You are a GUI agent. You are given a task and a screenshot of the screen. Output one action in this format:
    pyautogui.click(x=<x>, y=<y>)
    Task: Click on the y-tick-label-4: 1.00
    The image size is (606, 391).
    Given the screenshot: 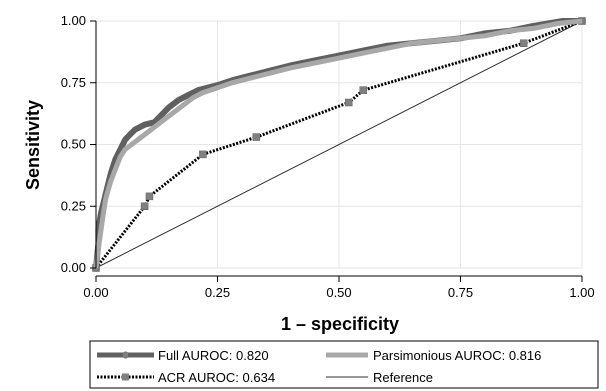 What is the action you would take?
    pyautogui.click(x=73, y=20)
    